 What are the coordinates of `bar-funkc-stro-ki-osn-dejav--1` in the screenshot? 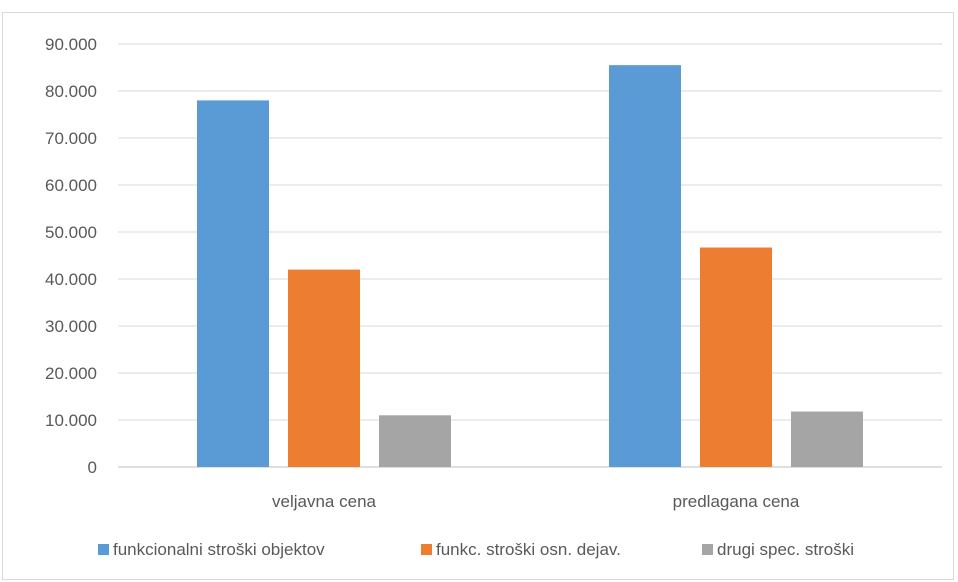 It's located at (324, 368).